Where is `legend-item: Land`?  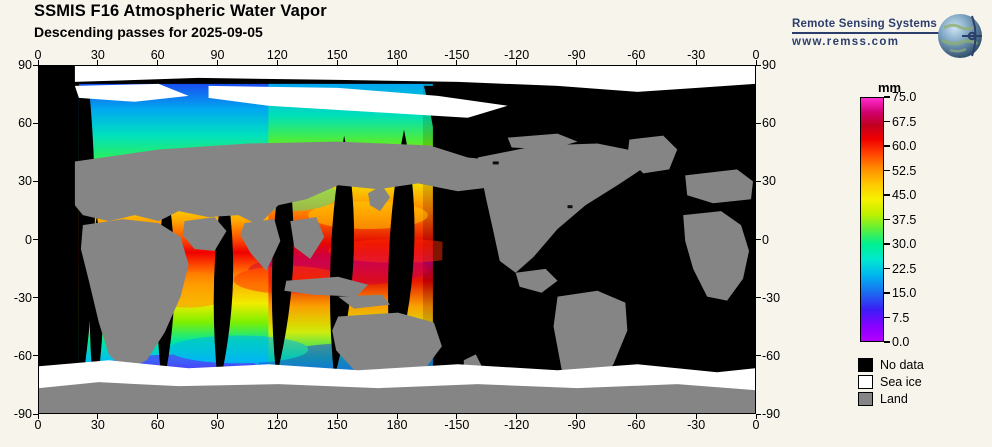 legend-item: Land is located at coordinates (891, 399).